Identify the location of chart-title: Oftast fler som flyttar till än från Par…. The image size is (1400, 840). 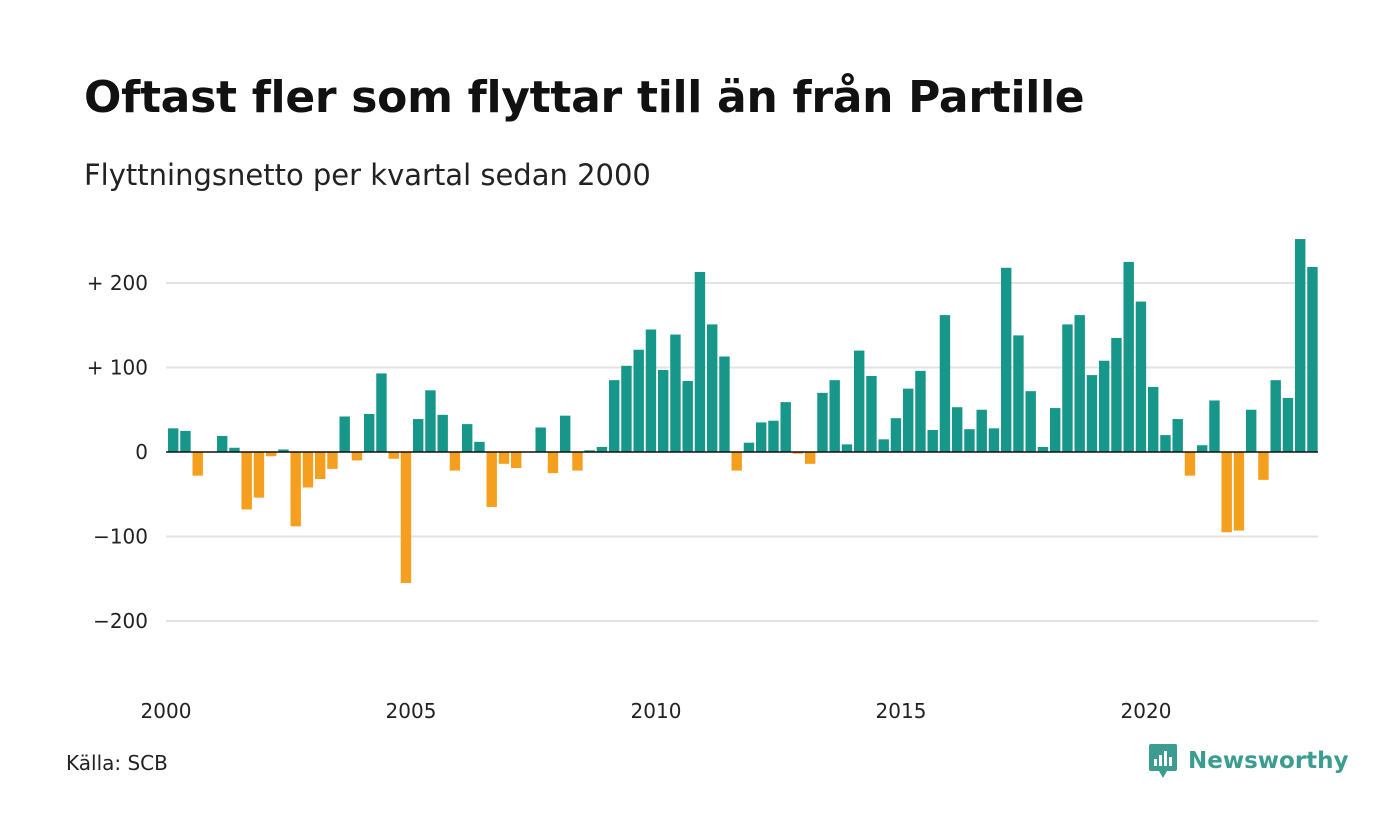
(584, 97).